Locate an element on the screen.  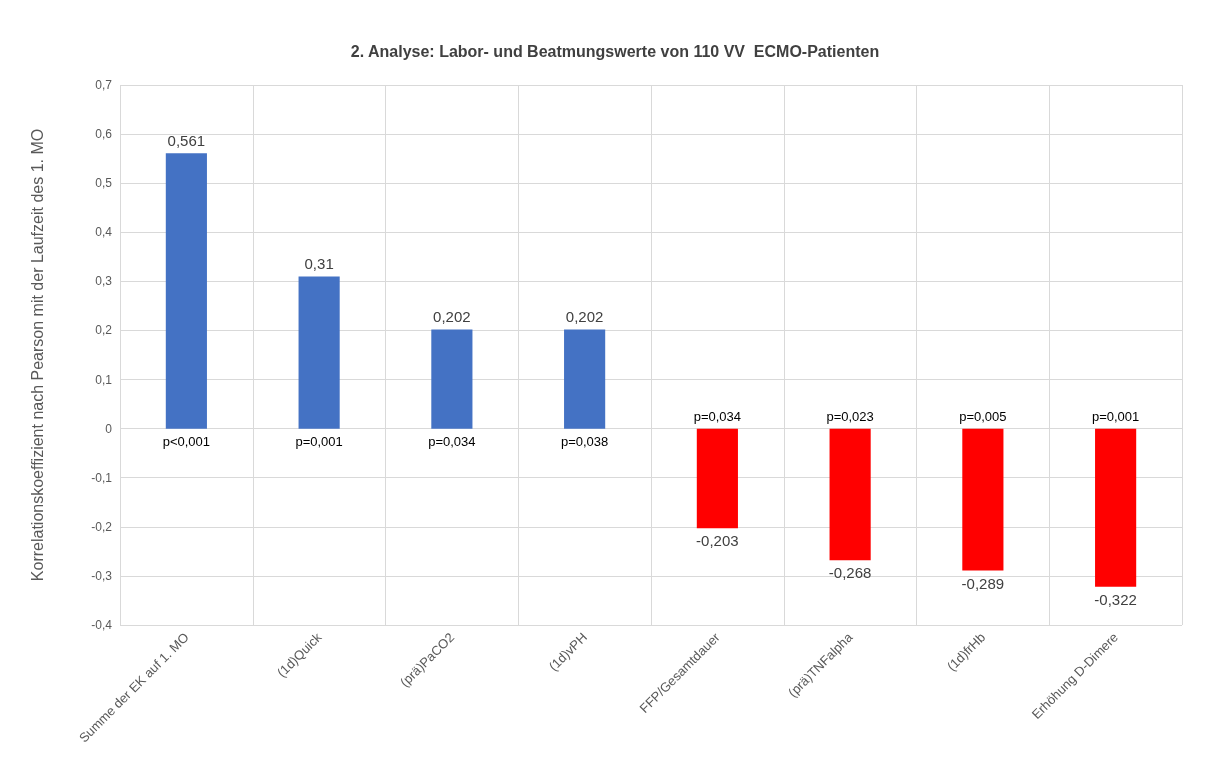
annotation: p=0,023 is located at coordinates (850, 416).